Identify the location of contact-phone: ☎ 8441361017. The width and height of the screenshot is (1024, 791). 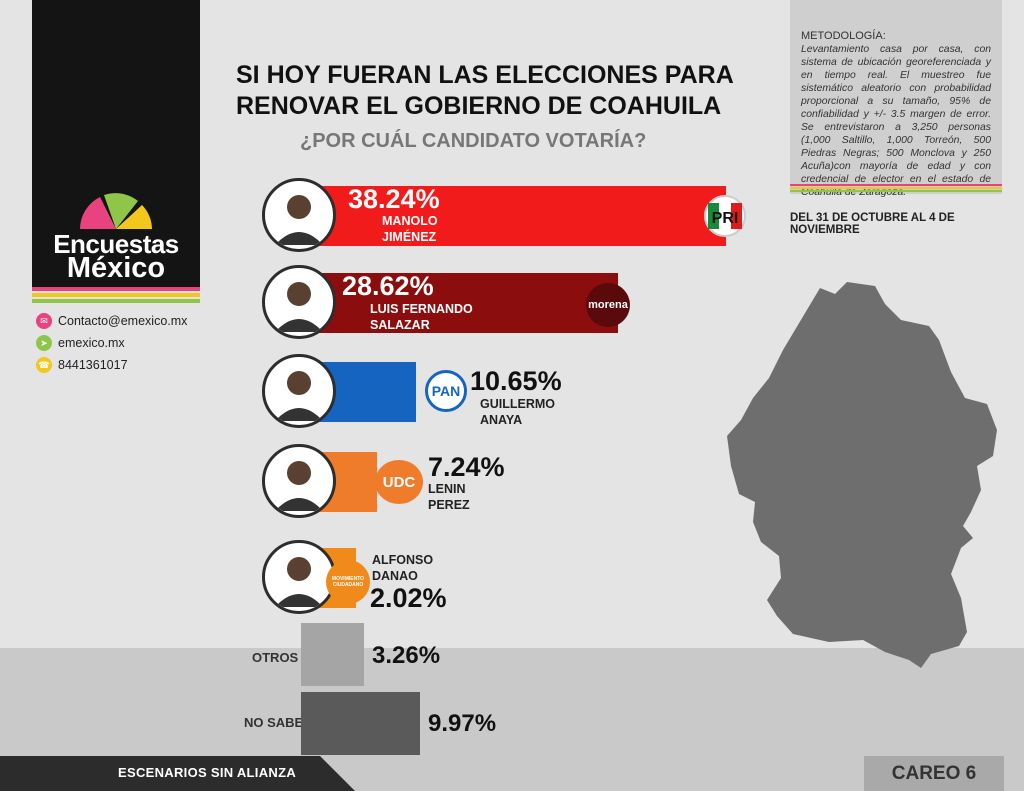
(82, 365).